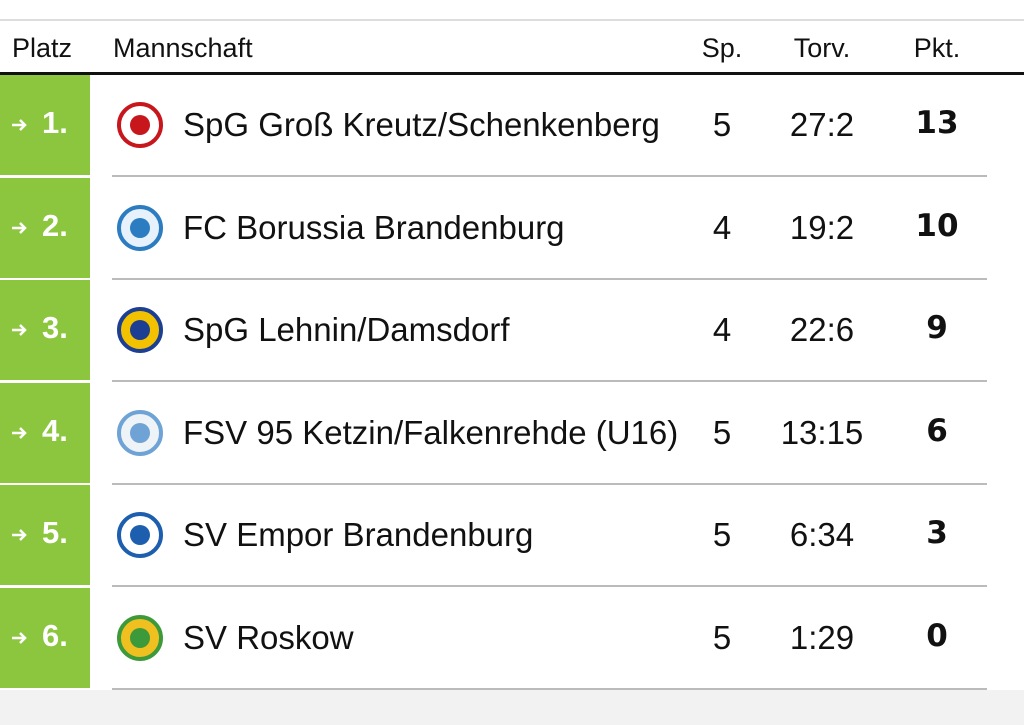 Image resolution: width=1024 pixels, height=725 pixels. What do you see at coordinates (512, 707) in the screenshot?
I see `footer-area` at bounding box center [512, 707].